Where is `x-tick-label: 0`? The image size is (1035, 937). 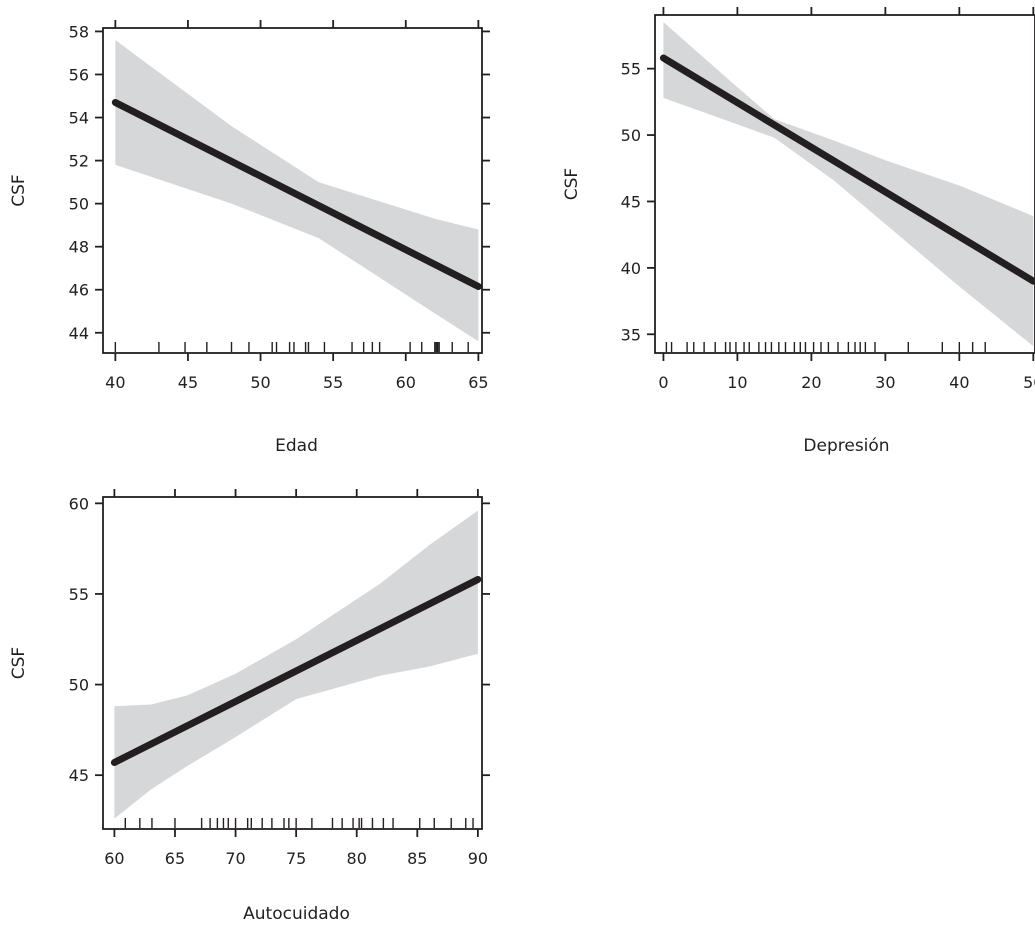
x-tick-label: 0 is located at coordinates (663, 382).